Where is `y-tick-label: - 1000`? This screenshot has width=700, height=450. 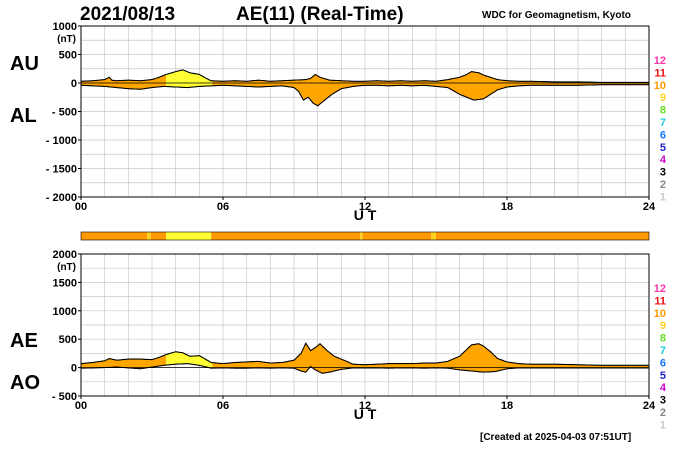 y-tick-label: - 1000 is located at coordinates (61, 141).